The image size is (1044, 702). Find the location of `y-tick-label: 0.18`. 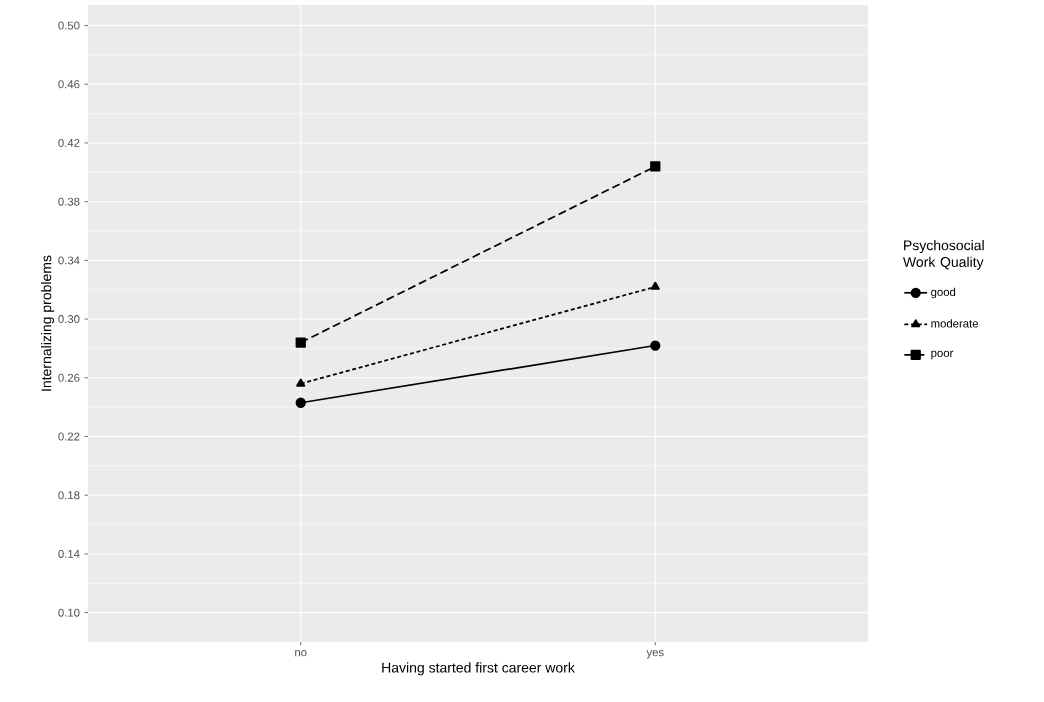

y-tick-label: 0.18 is located at coordinates (69, 495).